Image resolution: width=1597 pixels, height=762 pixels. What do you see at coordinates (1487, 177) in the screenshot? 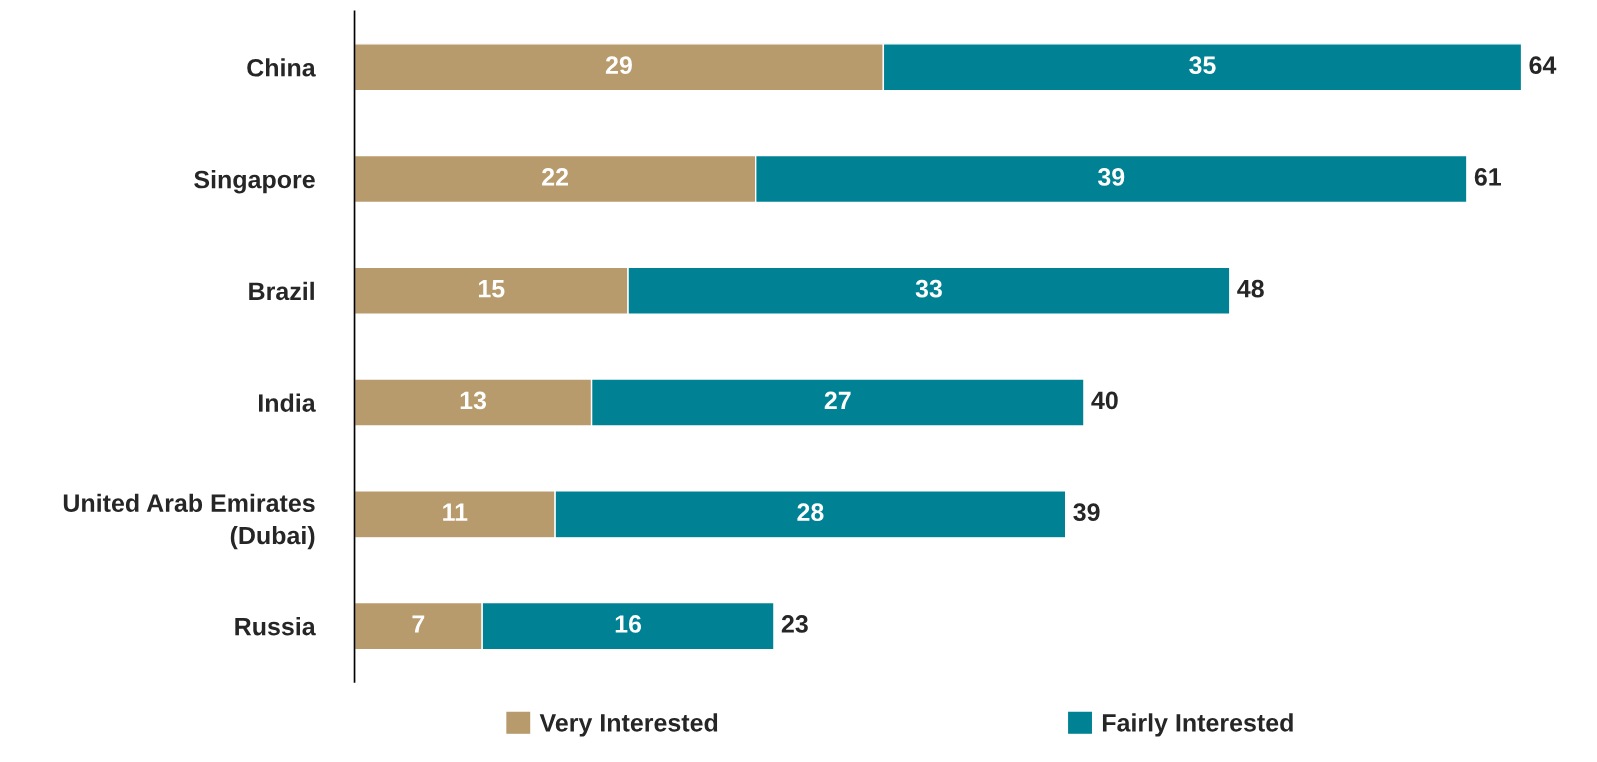
I see `total-label: 61` at bounding box center [1487, 177].